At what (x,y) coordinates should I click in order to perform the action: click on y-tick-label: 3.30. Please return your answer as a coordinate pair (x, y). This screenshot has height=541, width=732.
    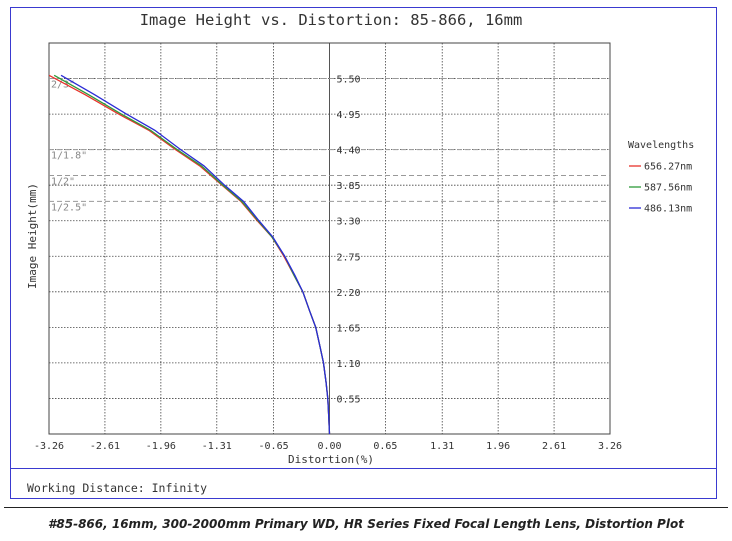
    Looking at the image, I should click on (349, 222).